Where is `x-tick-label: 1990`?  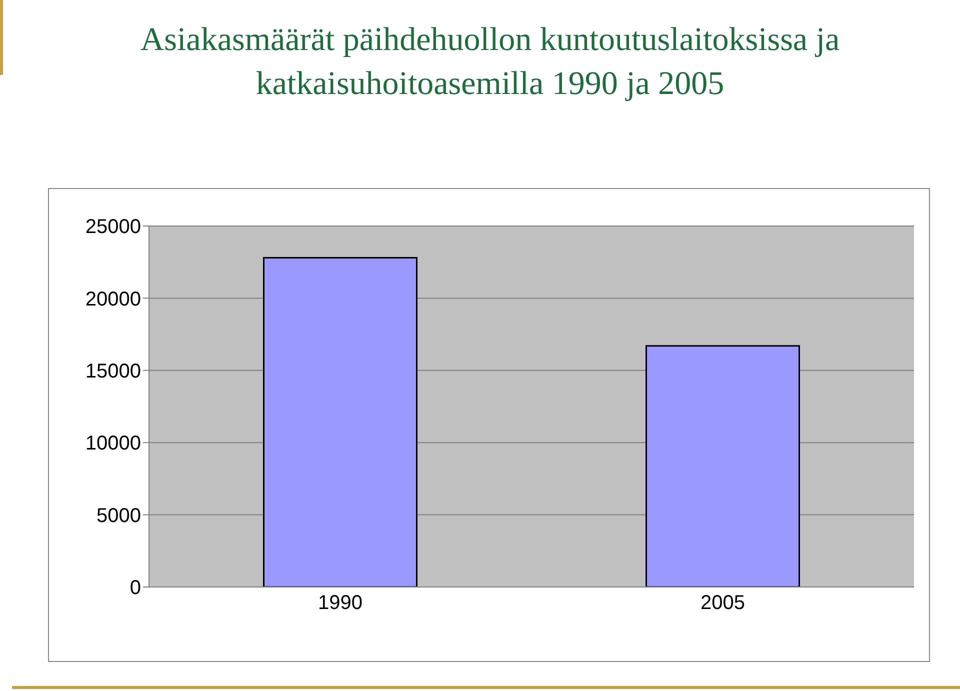
x-tick-label: 1990 is located at coordinates (340, 603).